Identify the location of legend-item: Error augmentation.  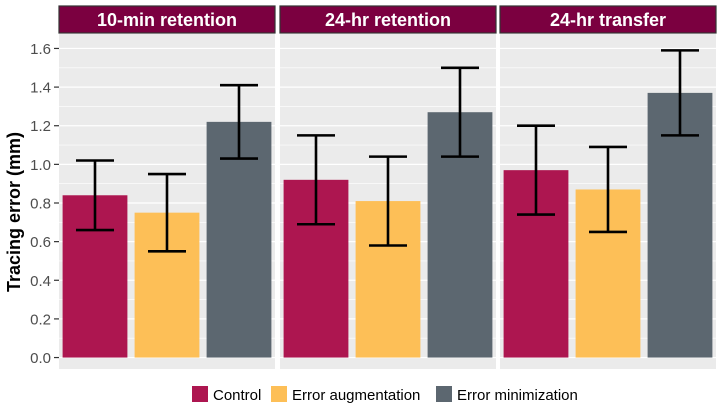
(345, 395).